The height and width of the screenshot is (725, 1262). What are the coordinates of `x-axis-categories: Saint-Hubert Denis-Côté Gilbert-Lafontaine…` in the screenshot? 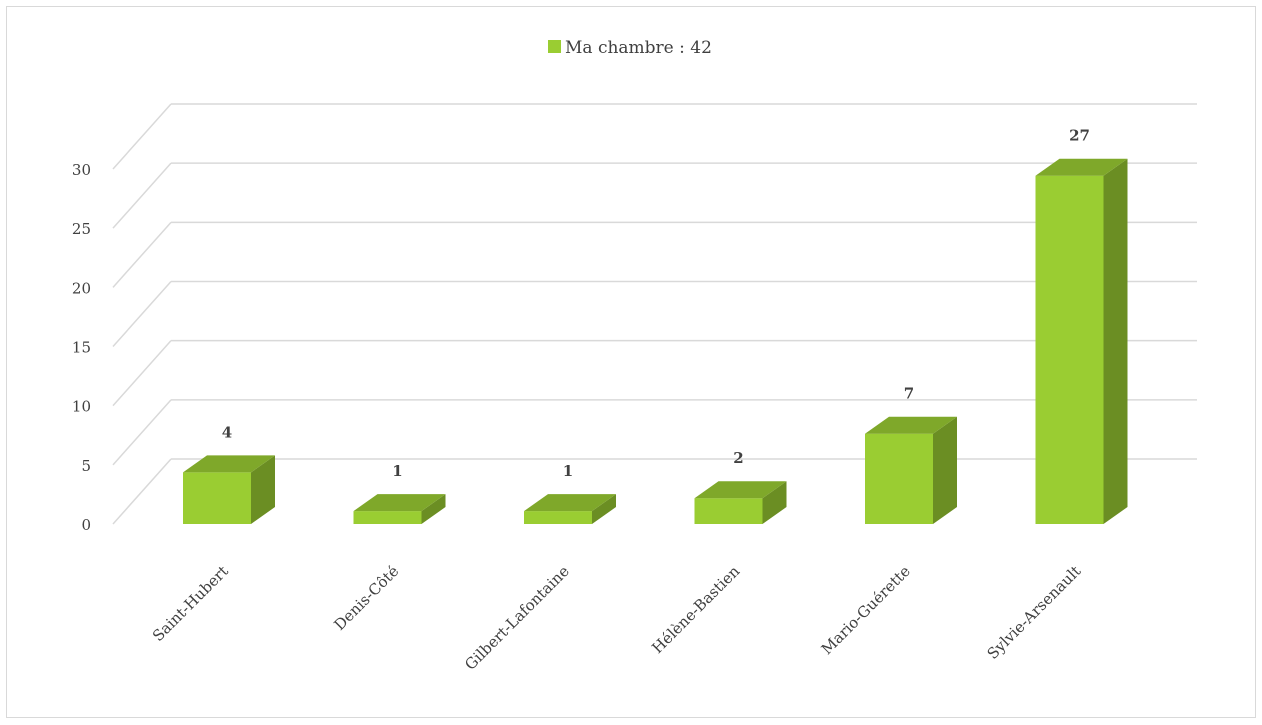 It's located at (616, 618).